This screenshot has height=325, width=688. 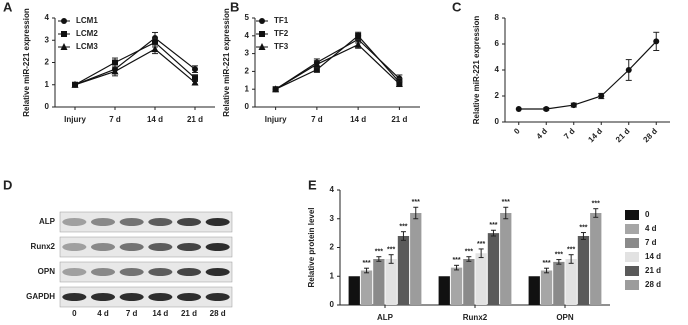 What do you see at coordinates (281, 20) in the screenshot?
I see `legend-label: TF1` at bounding box center [281, 20].